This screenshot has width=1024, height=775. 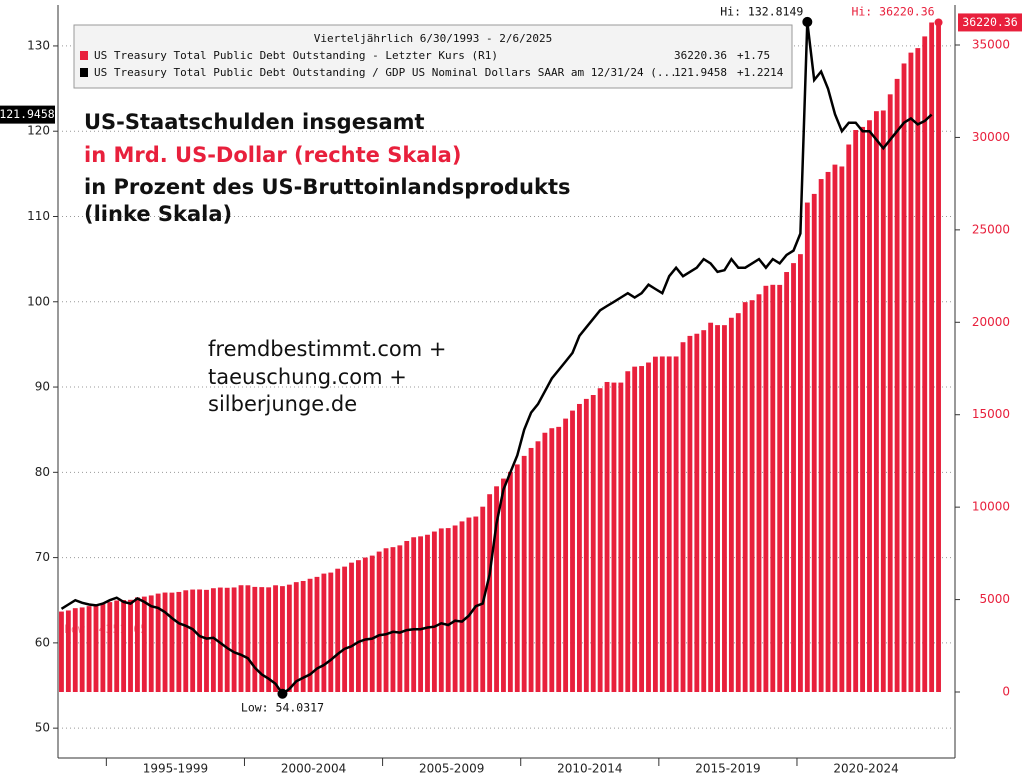 What do you see at coordinates (700, 72) in the screenshot?
I see `legend-last: 121.9458` at bounding box center [700, 72].